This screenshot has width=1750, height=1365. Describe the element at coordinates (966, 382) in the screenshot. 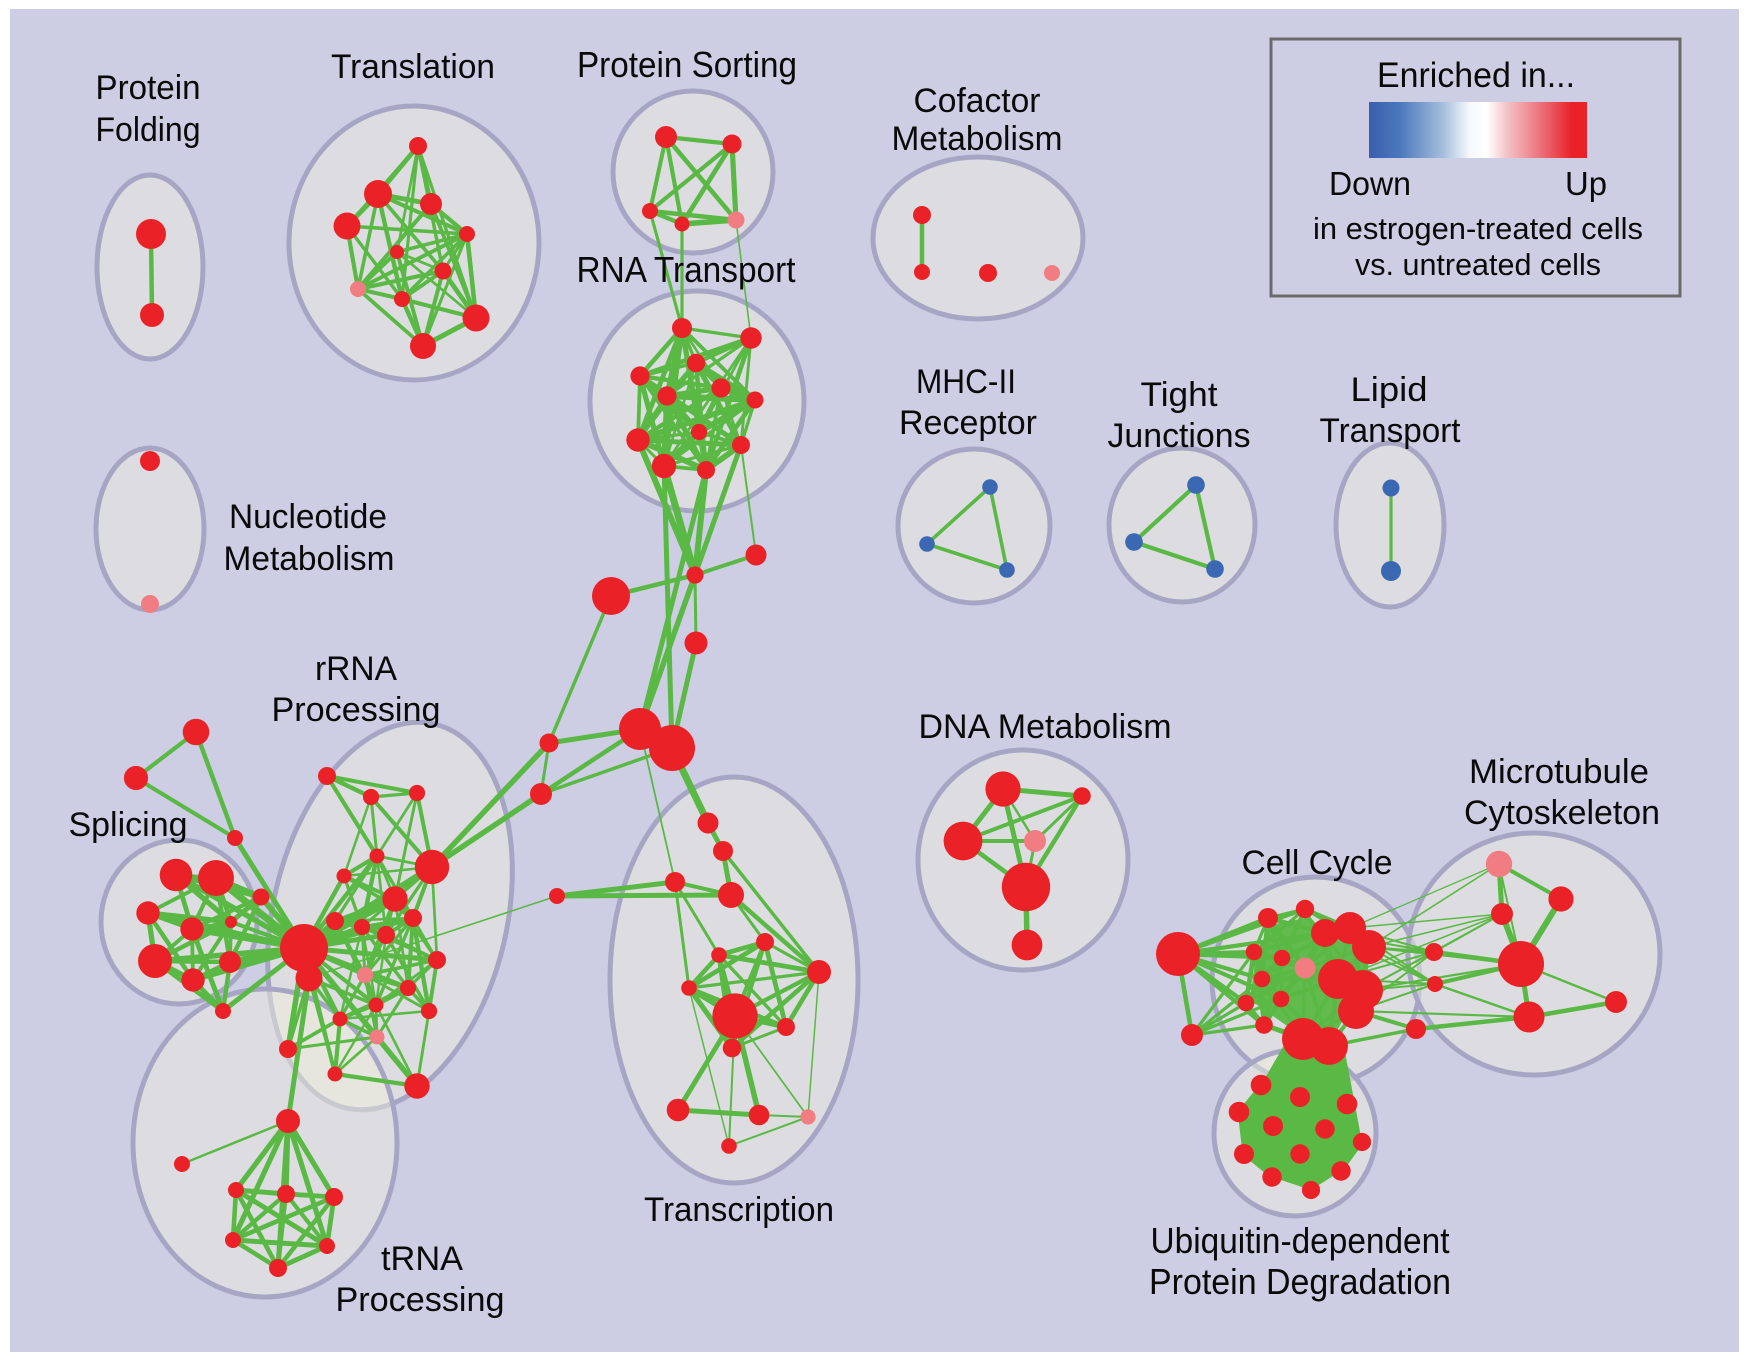

I see `svg-text: MHC-II` at that location.